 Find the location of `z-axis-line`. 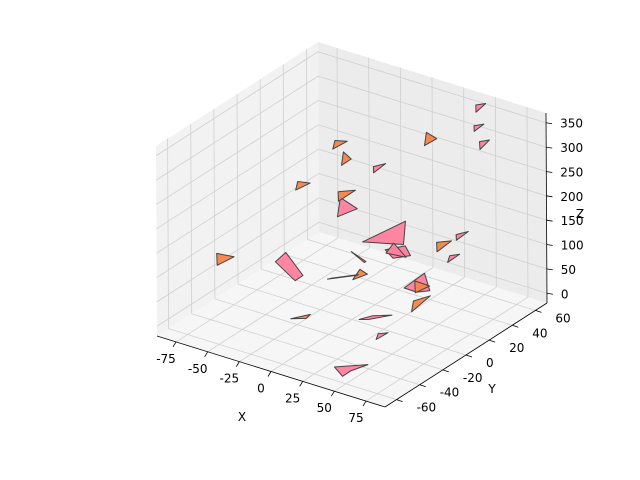

z-axis-line is located at coordinates (546, 208).